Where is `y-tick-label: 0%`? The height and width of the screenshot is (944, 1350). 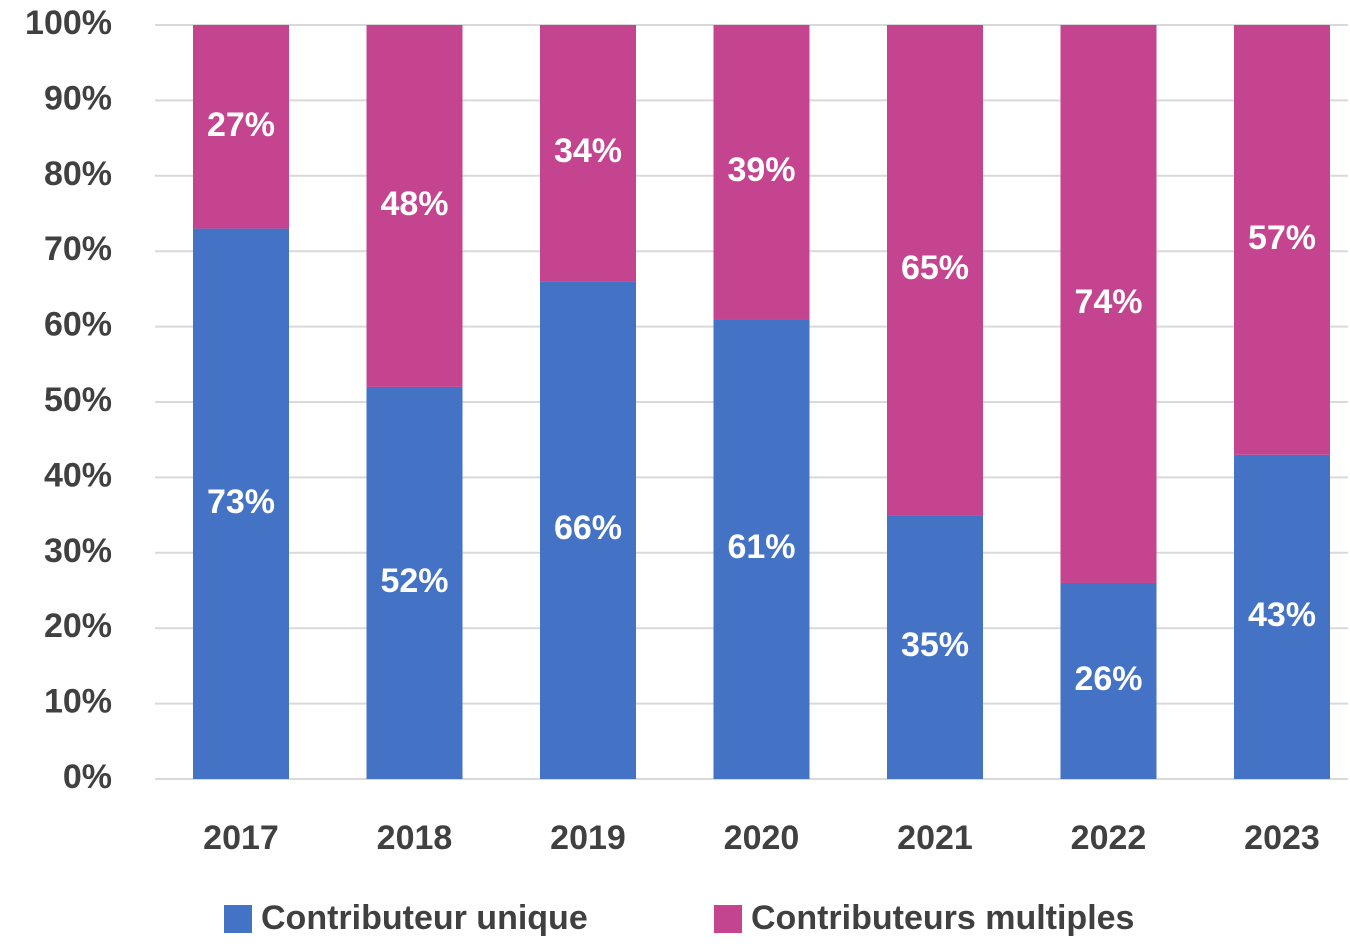
y-tick-label: 0% is located at coordinates (87, 777).